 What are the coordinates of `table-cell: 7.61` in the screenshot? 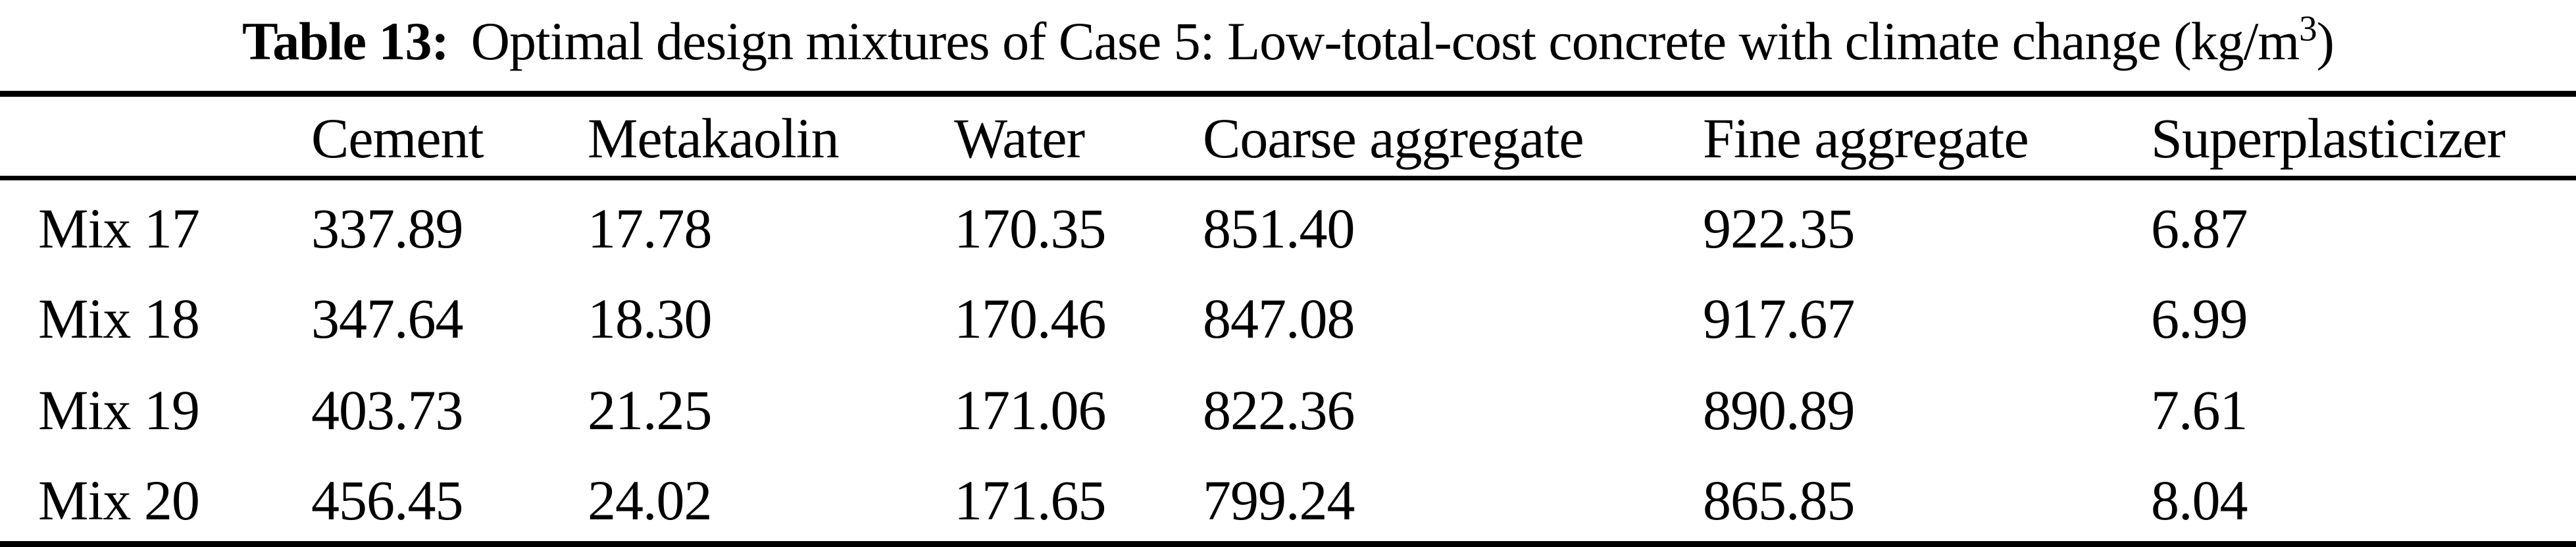 It's located at (2199, 410).